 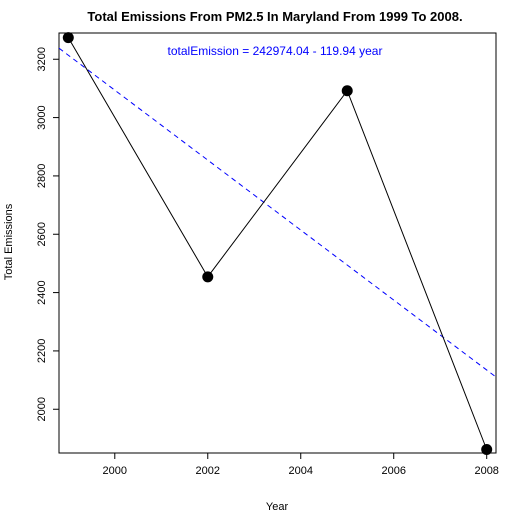 I want to click on x-tick-label: 2000, so click(x=115, y=471).